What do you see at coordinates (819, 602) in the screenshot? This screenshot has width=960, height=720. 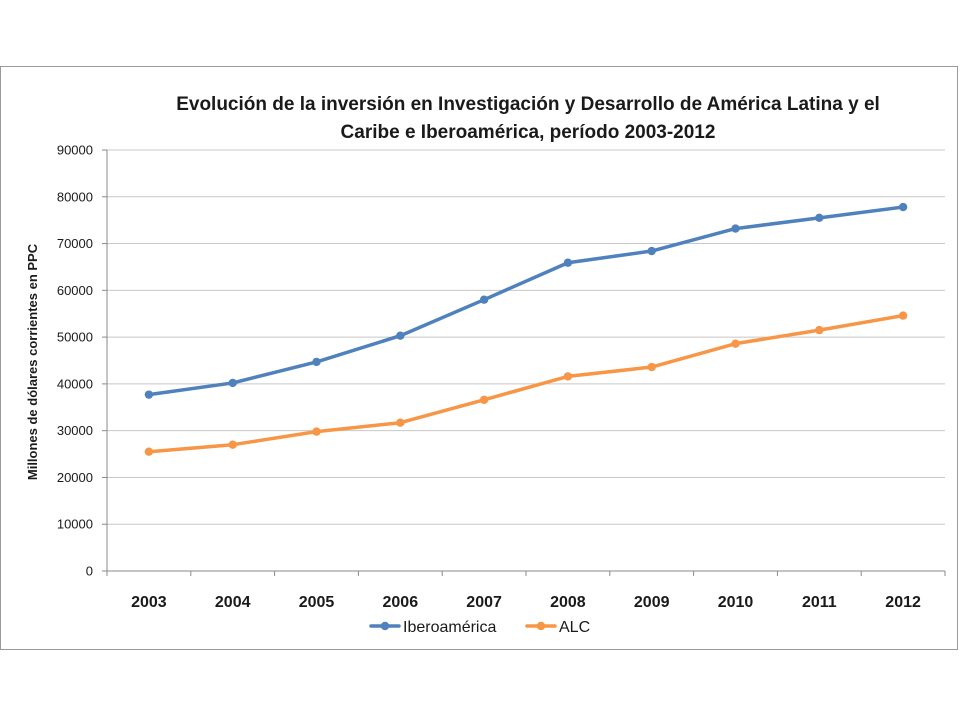 I see `x-tick-label: 2011` at bounding box center [819, 602].